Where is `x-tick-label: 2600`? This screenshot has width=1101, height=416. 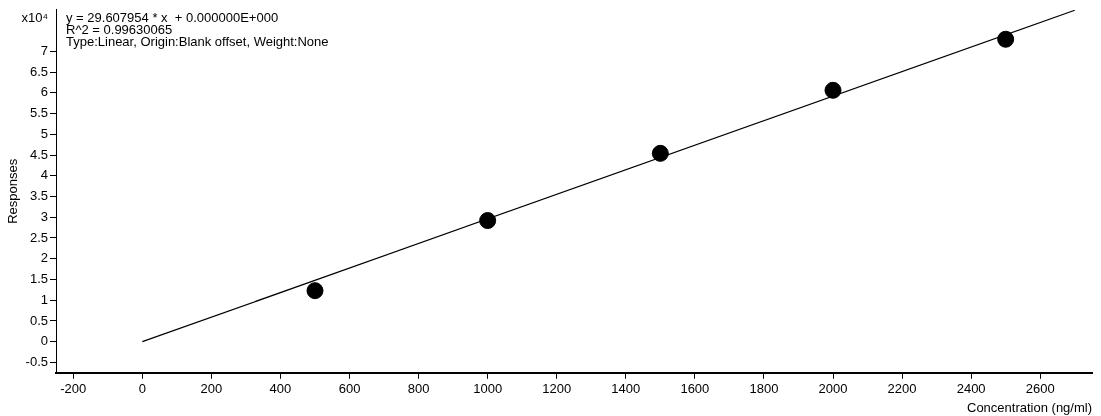
x-tick-label: 2600 is located at coordinates (1040, 389).